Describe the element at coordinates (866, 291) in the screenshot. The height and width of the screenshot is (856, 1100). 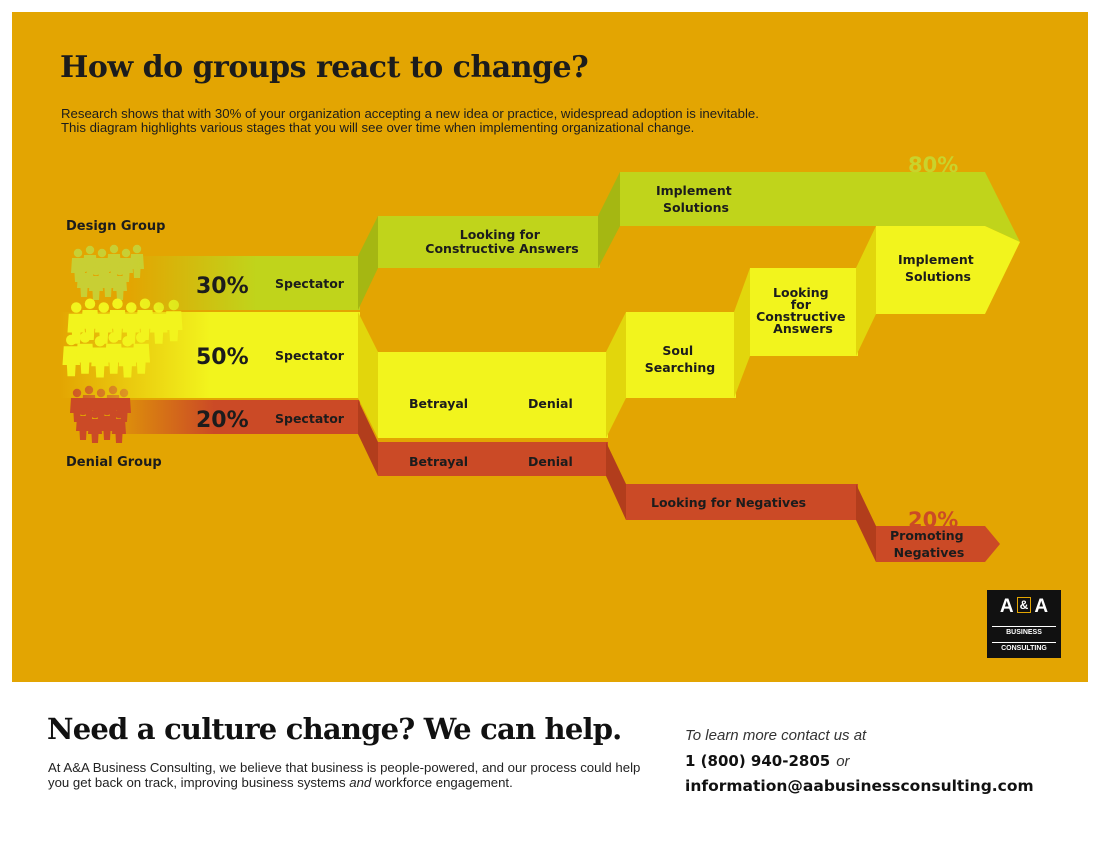
I see `majority-riser-implement` at that location.